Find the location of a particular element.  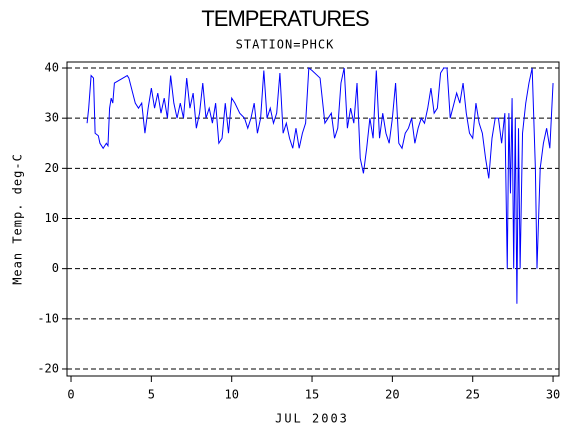

y-tick-label: 10 is located at coordinates (52, 218).